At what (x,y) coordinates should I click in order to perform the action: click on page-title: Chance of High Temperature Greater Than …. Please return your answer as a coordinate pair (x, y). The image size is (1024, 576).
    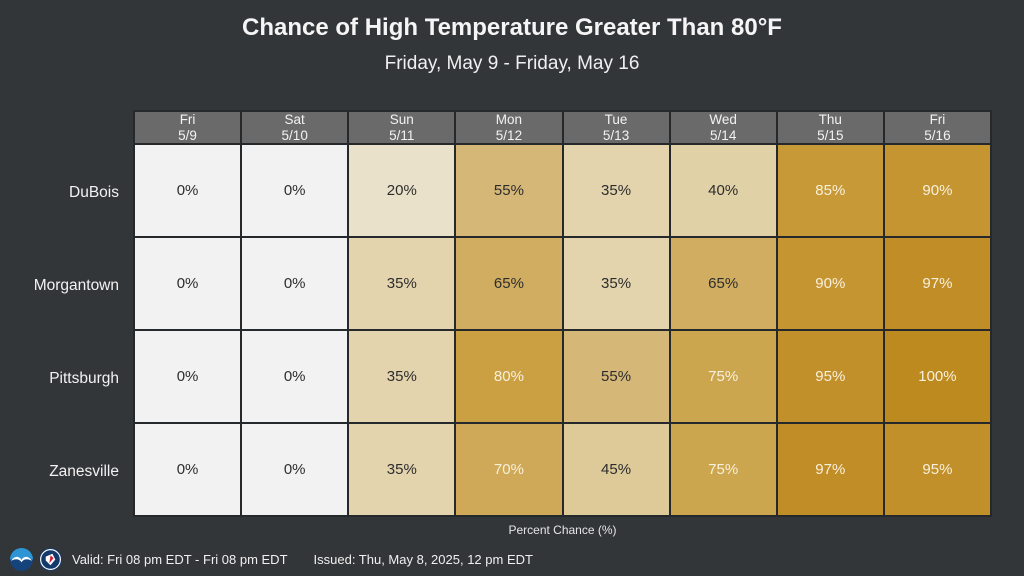
    Looking at the image, I should click on (512, 27).